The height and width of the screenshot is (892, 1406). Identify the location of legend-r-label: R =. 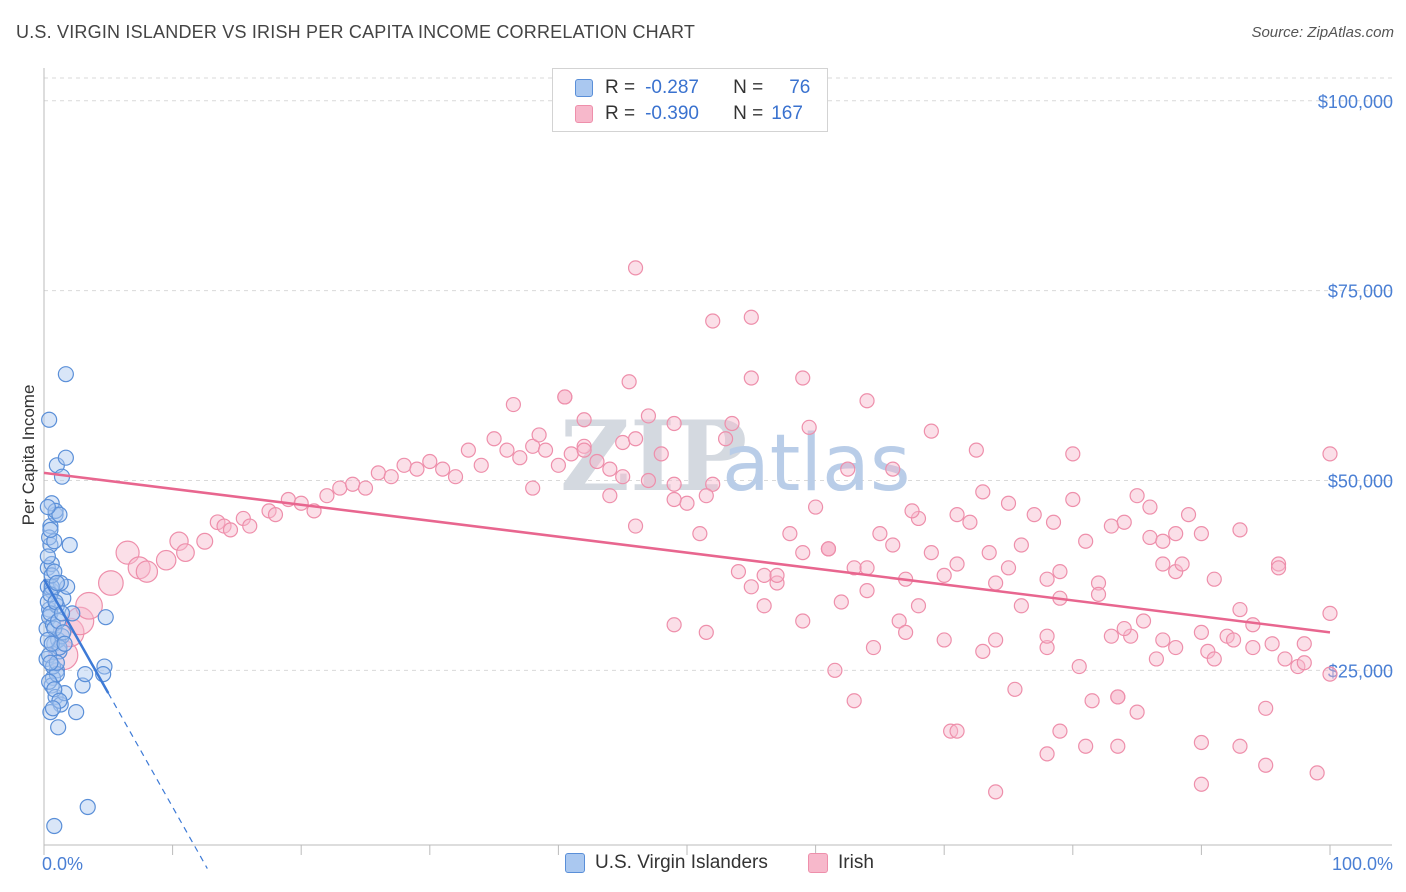
(620, 87).